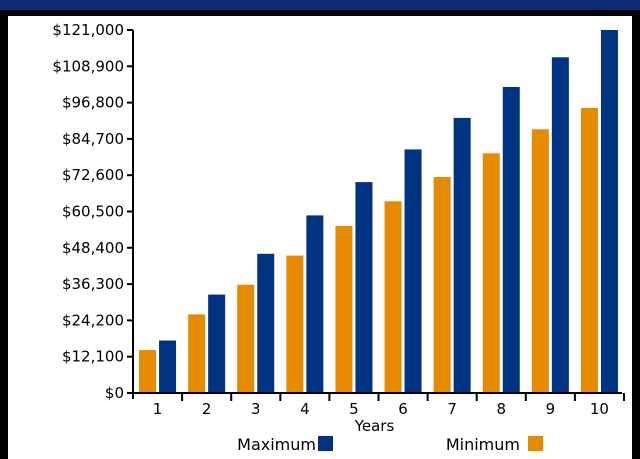  Describe the element at coordinates (483, 444) in the screenshot. I see `legend-label-minimum: Minimum` at that location.